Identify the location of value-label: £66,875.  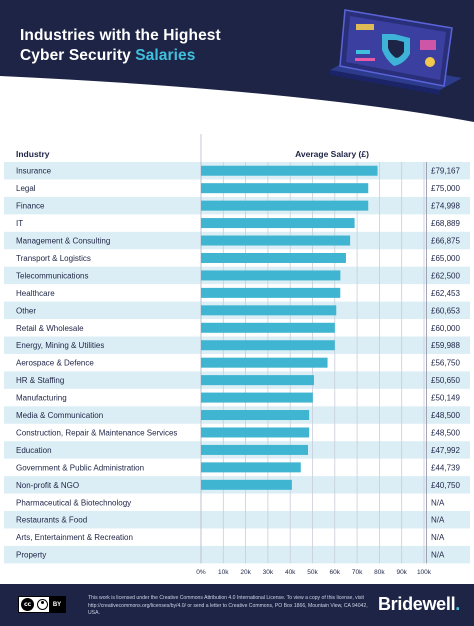
(445, 241).